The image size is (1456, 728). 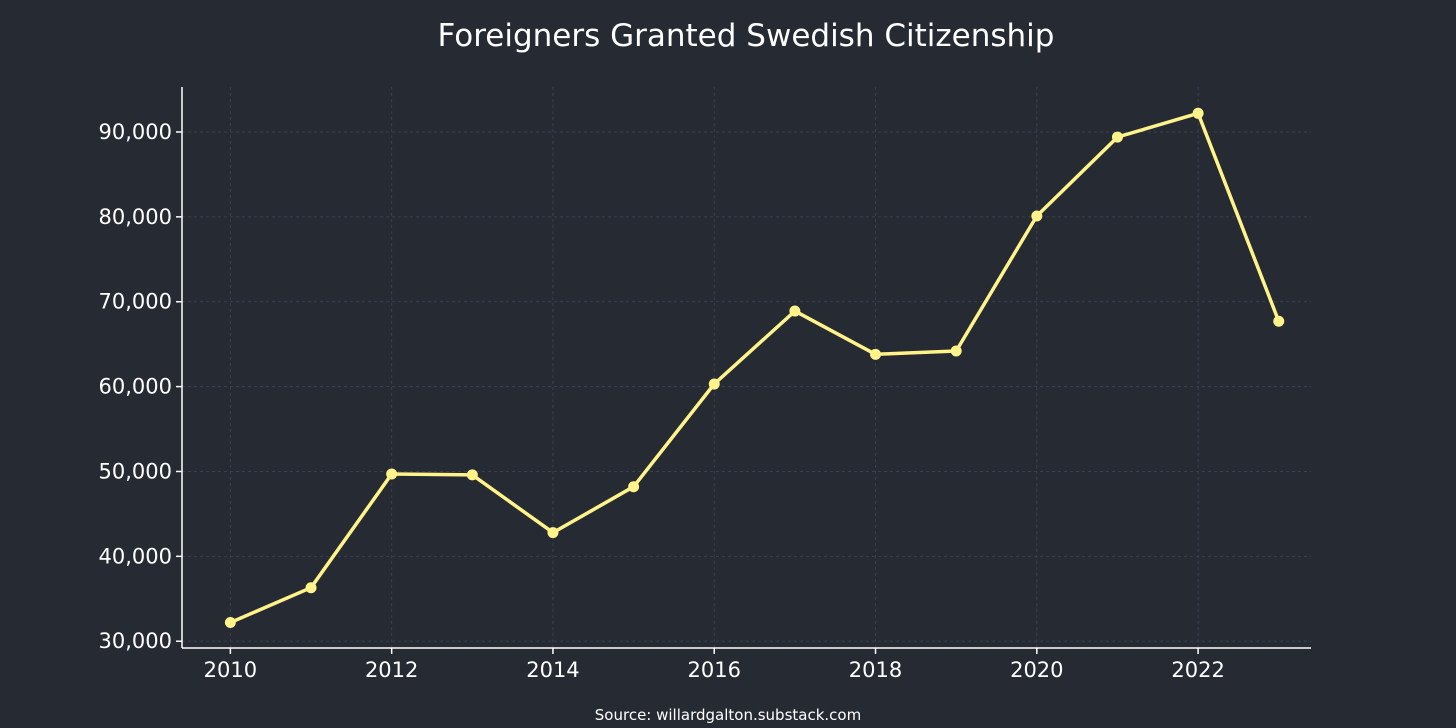 I want to click on y-tick-label: 70,000, so click(x=135, y=302).